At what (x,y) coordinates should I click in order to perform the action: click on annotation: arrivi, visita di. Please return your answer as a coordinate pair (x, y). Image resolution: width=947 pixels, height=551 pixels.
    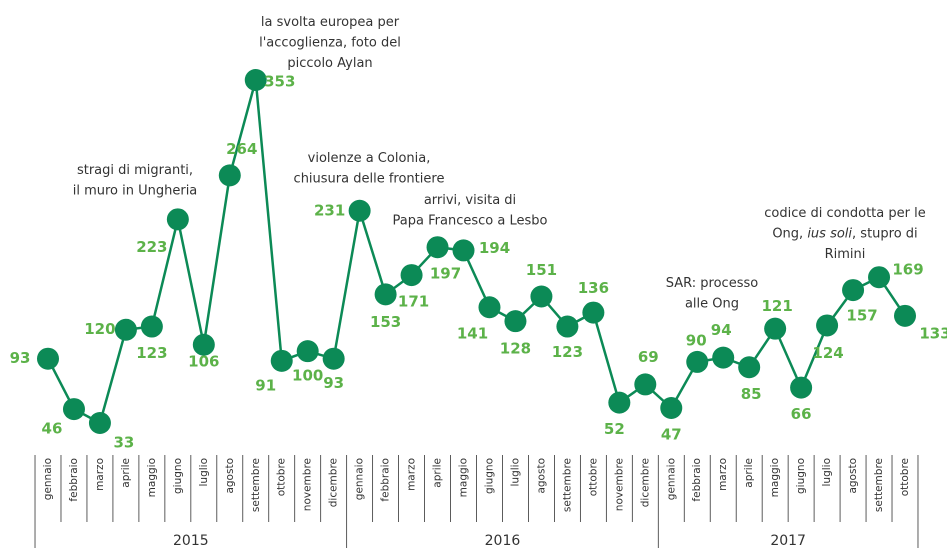
    Looking at the image, I should click on (470, 200).